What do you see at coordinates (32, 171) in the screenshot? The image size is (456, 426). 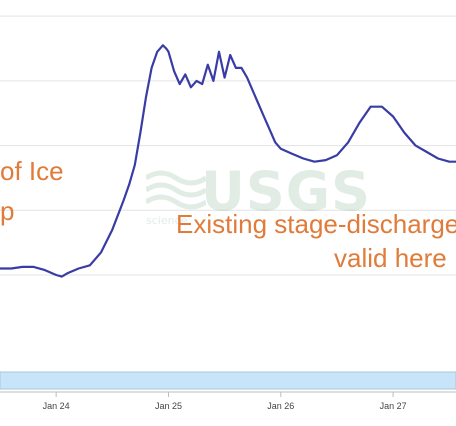 I see `annotation-of-ice: of Ice` at bounding box center [32, 171].